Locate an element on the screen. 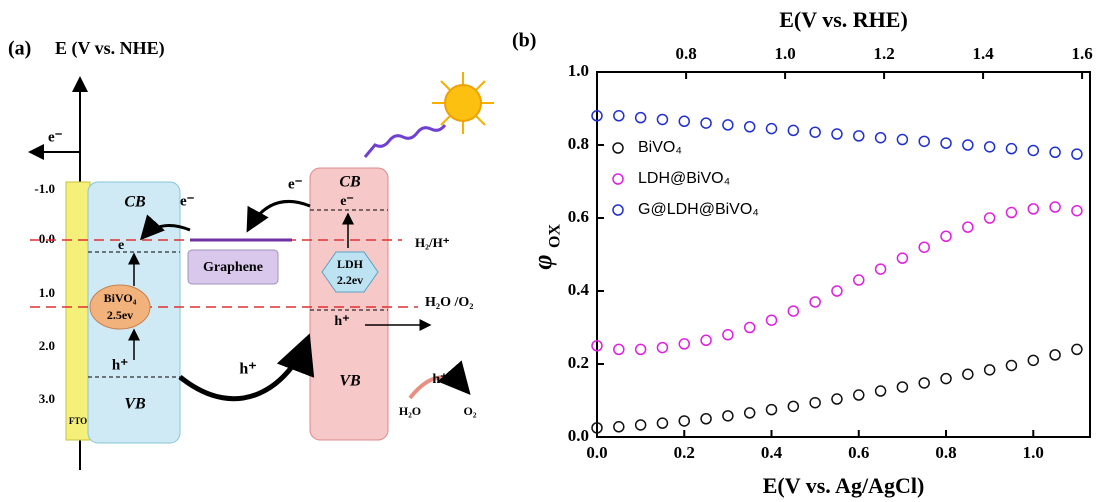 Image resolution: width=1099 pixels, height=502 pixels. level: -1.0 is located at coordinates (44, 188).